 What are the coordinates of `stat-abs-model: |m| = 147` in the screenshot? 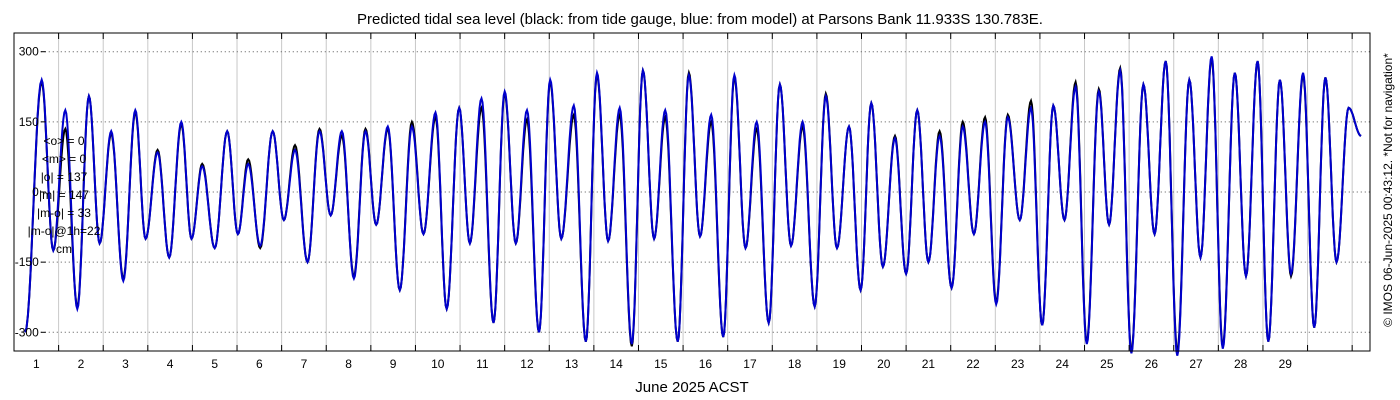 It's located at (64, 195).